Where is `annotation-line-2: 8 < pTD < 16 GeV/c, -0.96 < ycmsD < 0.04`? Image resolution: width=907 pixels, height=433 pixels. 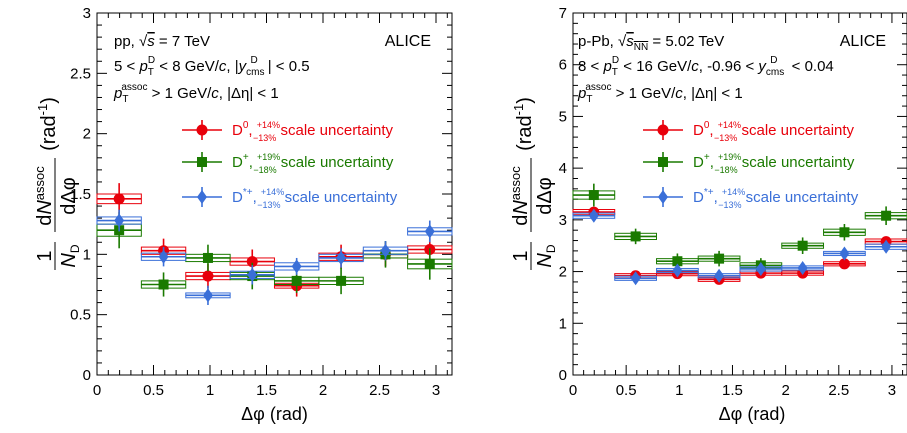
annotation-line-2: 8 < pTD < 16 GeV/c, -0.96 < ycmsD < 0.04 is located at coordinates (706, 66).